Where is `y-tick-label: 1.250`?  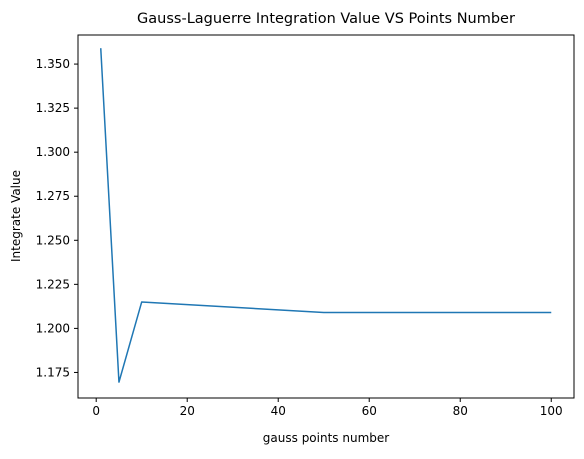 y-tick-label: 1.250 is located at coordinates (53, 240).